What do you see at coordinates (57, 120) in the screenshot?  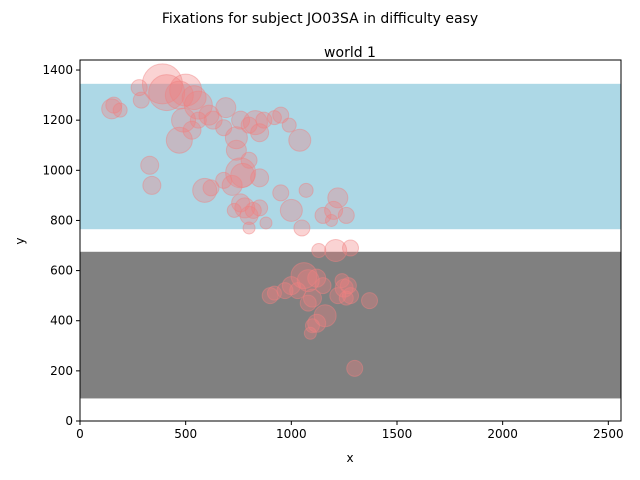 I see `y-tick-label: 1200` at bounding box center [57, 120].